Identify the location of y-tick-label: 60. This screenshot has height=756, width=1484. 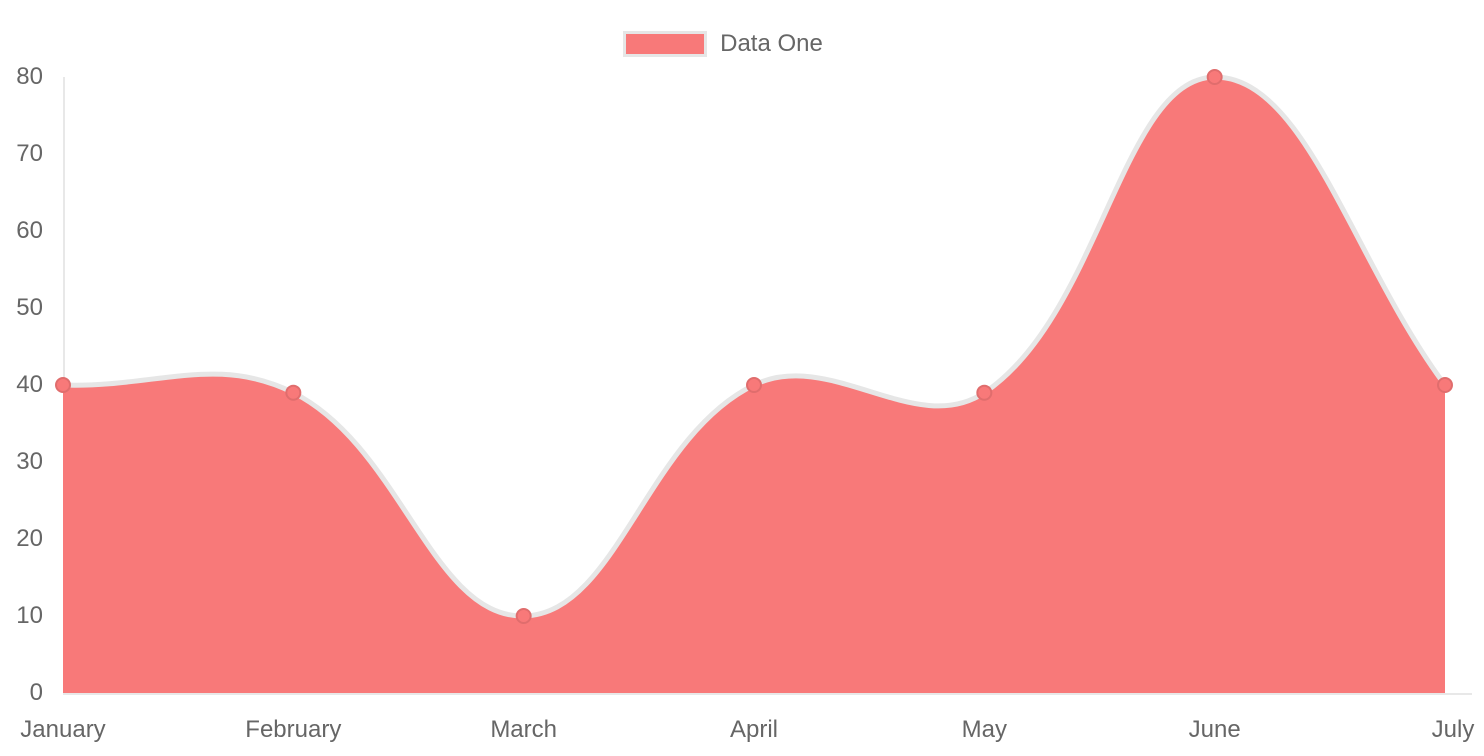
(29, 230).